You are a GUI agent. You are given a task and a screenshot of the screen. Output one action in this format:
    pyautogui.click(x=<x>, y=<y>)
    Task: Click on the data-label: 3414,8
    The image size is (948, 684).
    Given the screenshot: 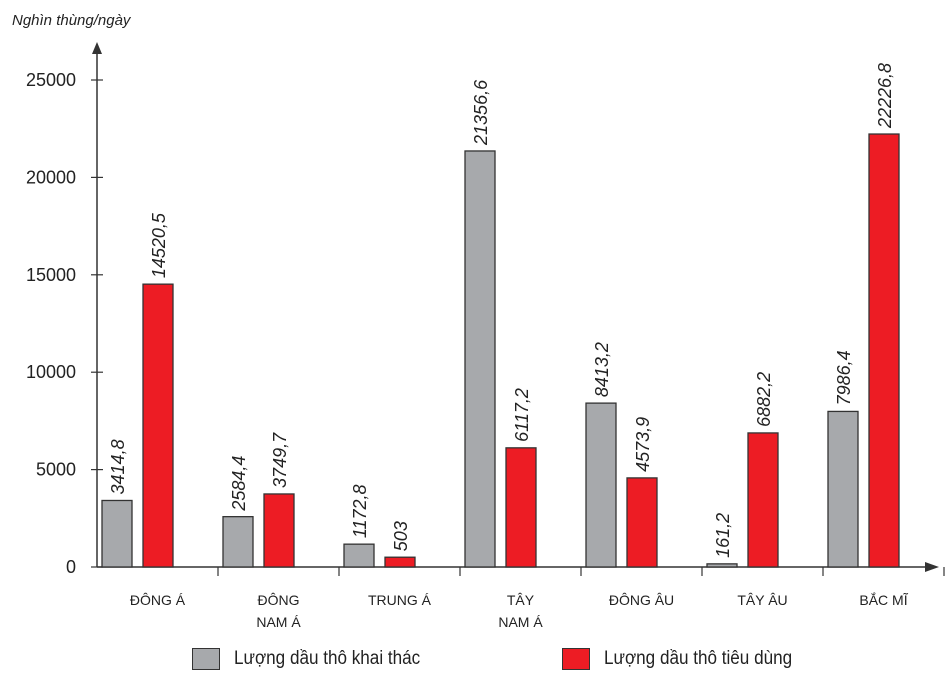 What is the action you would take?
    pyautogui.click(x=118, y=466)
    